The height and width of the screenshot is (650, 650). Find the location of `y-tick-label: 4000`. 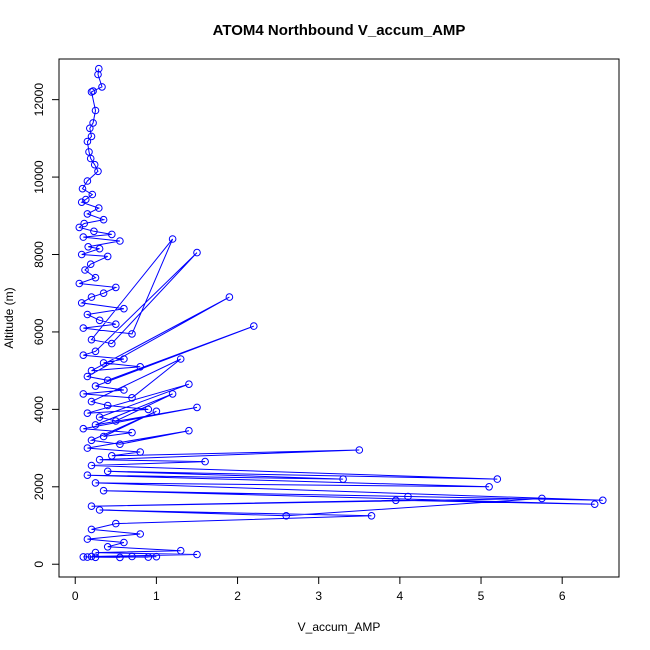

y-tick-label: 4000 is located at coordinates (39, 409).